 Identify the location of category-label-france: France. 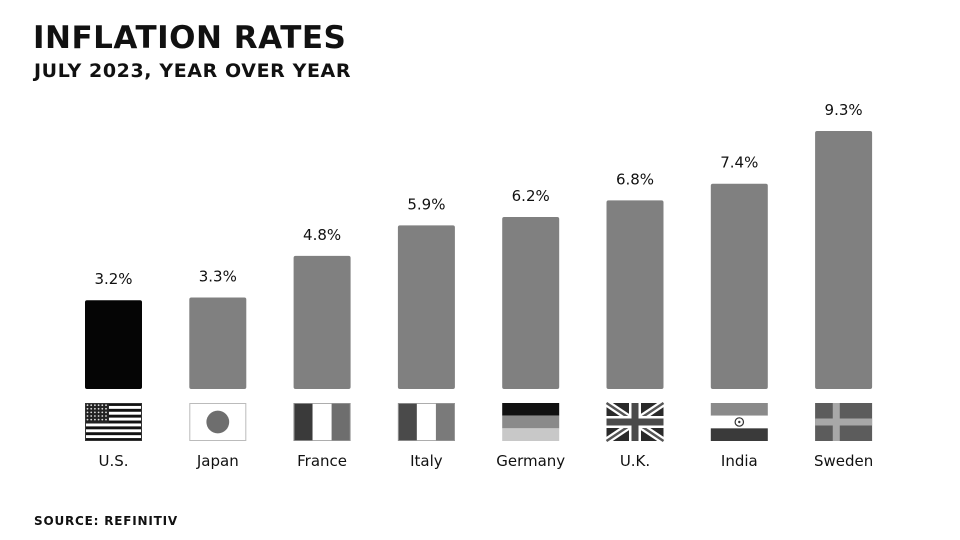
(322, 461).